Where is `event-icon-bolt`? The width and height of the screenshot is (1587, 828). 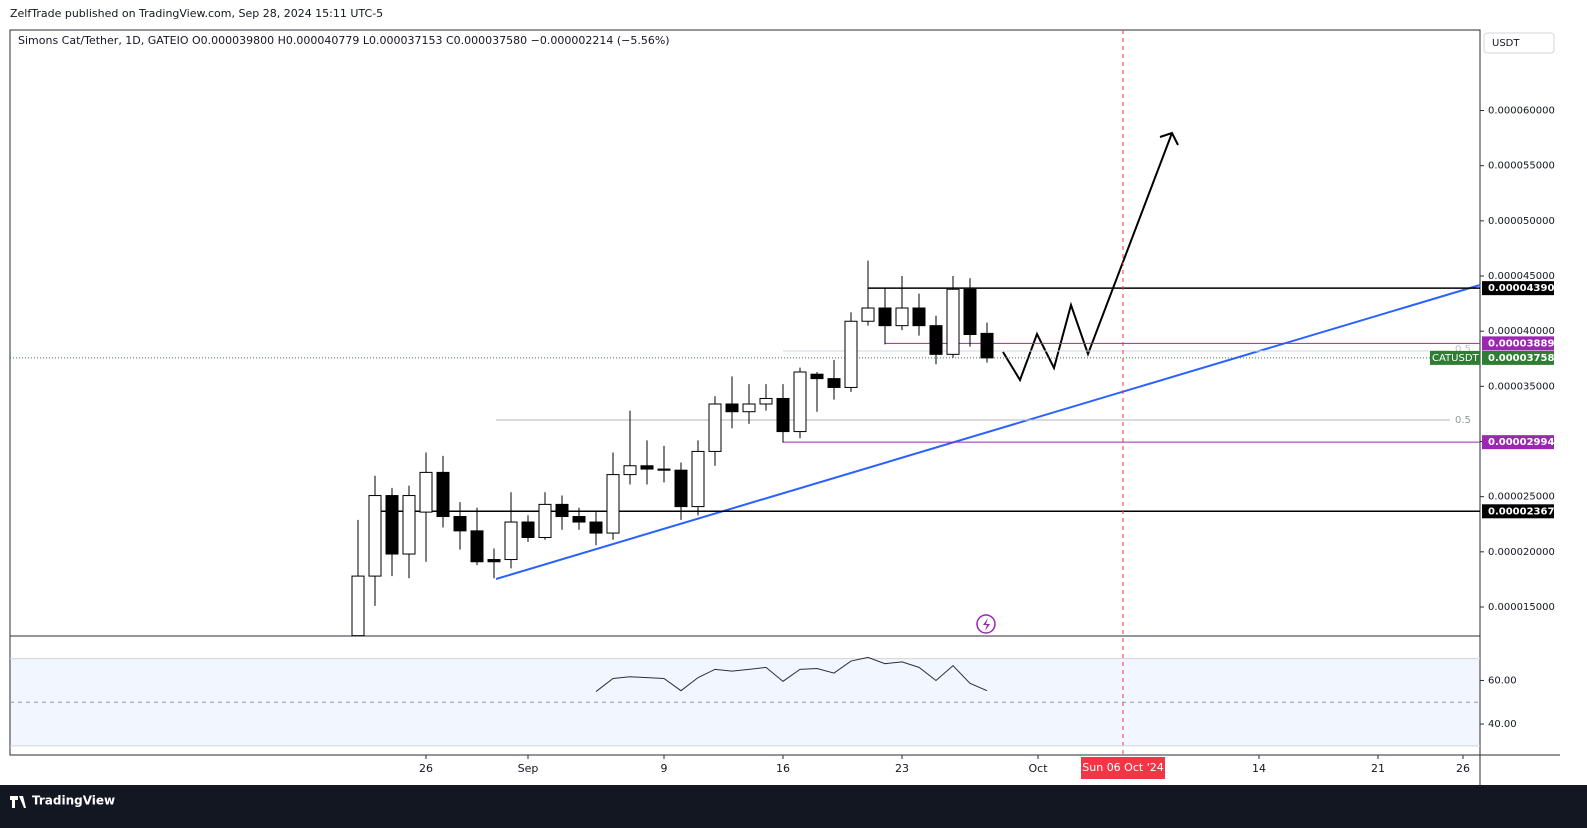 event-icon-bolt is located at coordinates (986, 624).